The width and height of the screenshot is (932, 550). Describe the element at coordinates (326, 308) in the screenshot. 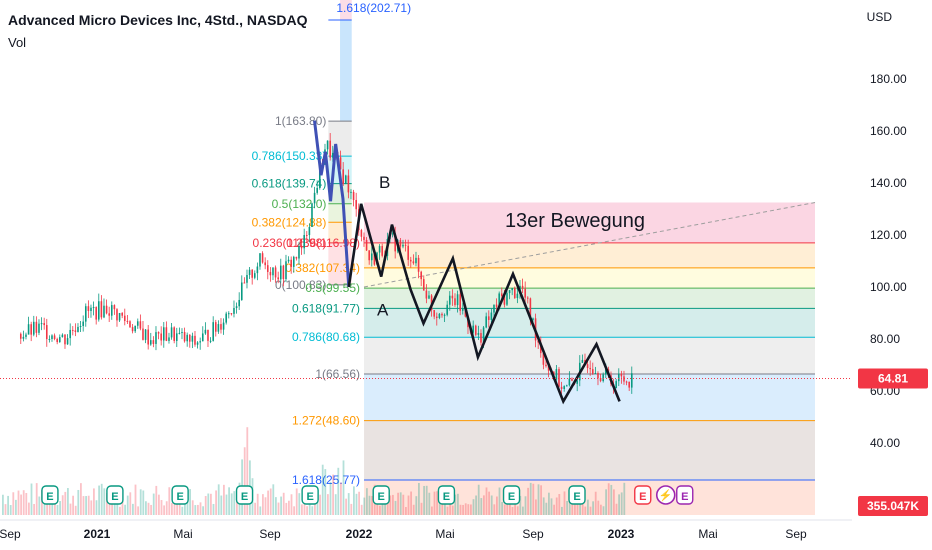

I see `fib-right-level-label: 0.618(91.77)` at that location.